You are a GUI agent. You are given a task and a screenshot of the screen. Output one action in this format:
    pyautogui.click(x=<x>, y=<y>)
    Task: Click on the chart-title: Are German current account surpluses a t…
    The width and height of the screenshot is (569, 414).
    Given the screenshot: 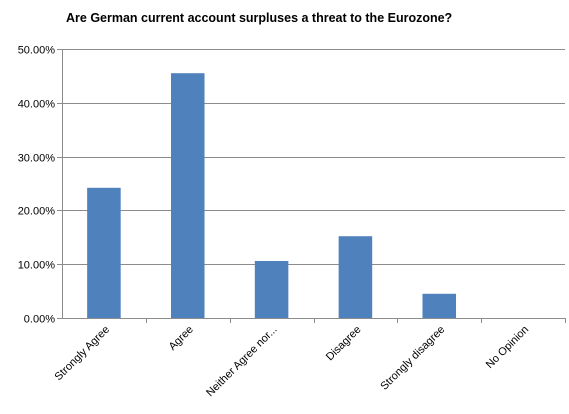 What is the action you would take?
    pyautogui.click(x=259, y=18)
    